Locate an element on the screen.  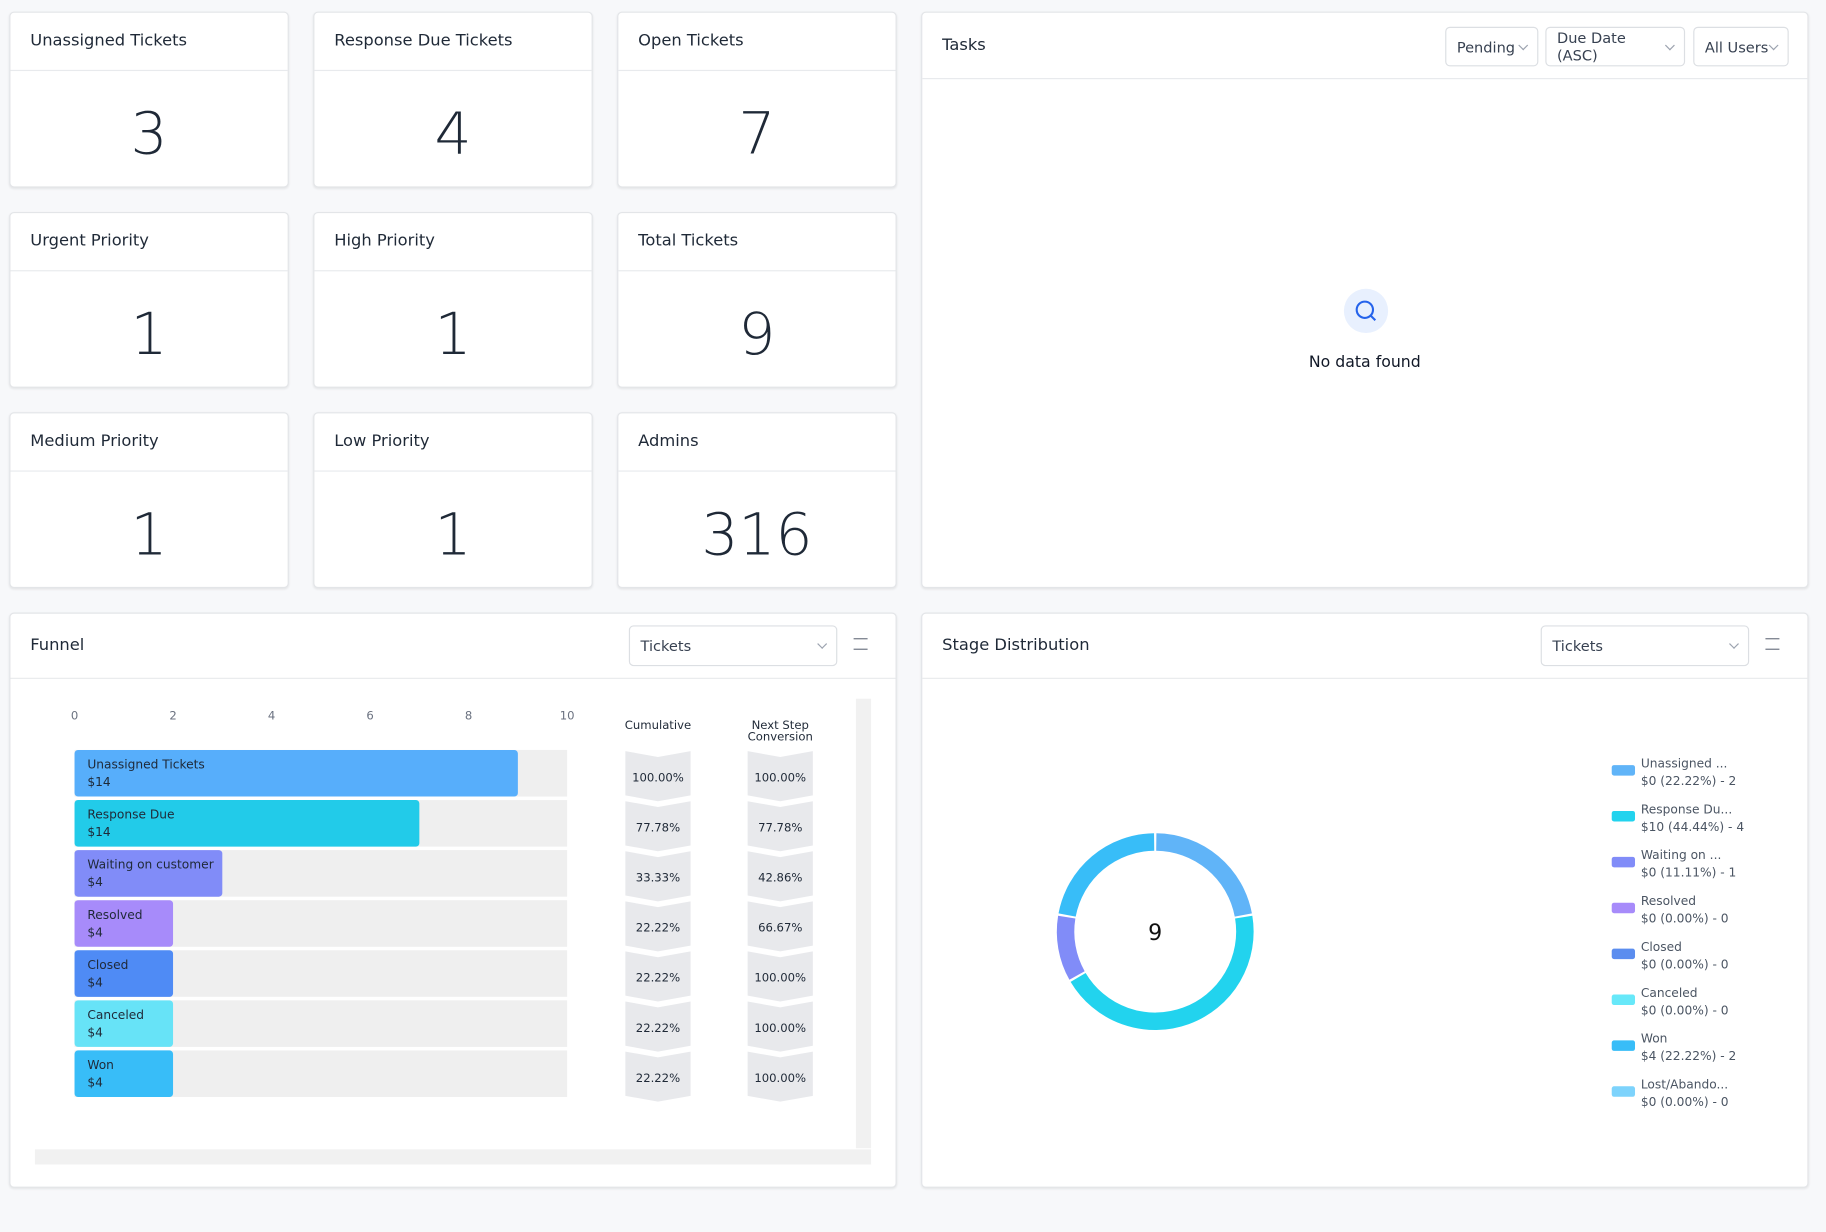
card-title: High Priority is located at coordinates (384, 241).